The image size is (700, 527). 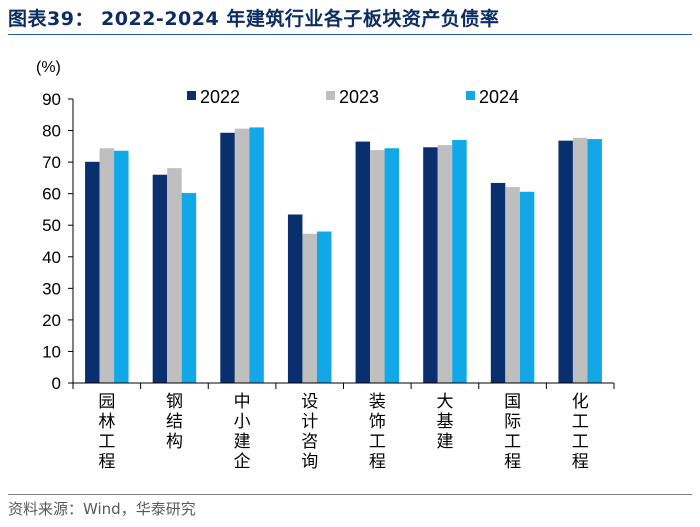 What do you see at coordinates (51, 351) in the screenshot?
I see `y-tick-label: 10` at bounding box center [51, 351].